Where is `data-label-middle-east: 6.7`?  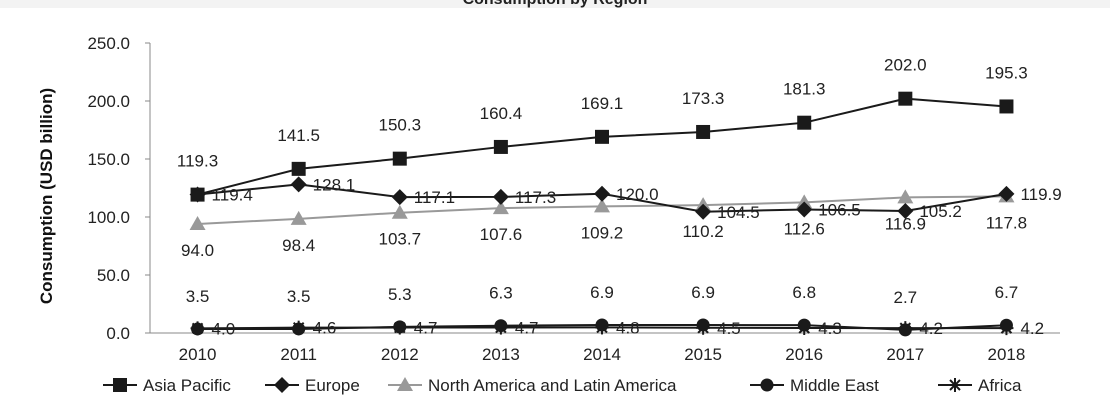
data-label-middle-east: 6.7 is located at coordinates (1007, 292).